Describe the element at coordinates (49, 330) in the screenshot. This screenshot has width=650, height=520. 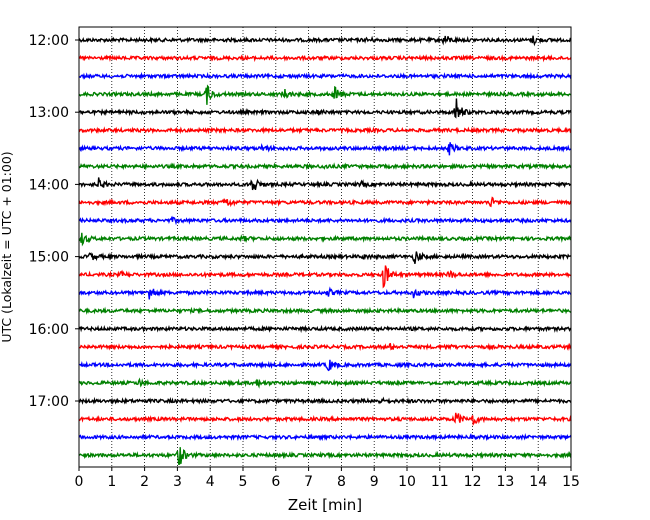
I see `y-tick-label: 16:00` at that location.